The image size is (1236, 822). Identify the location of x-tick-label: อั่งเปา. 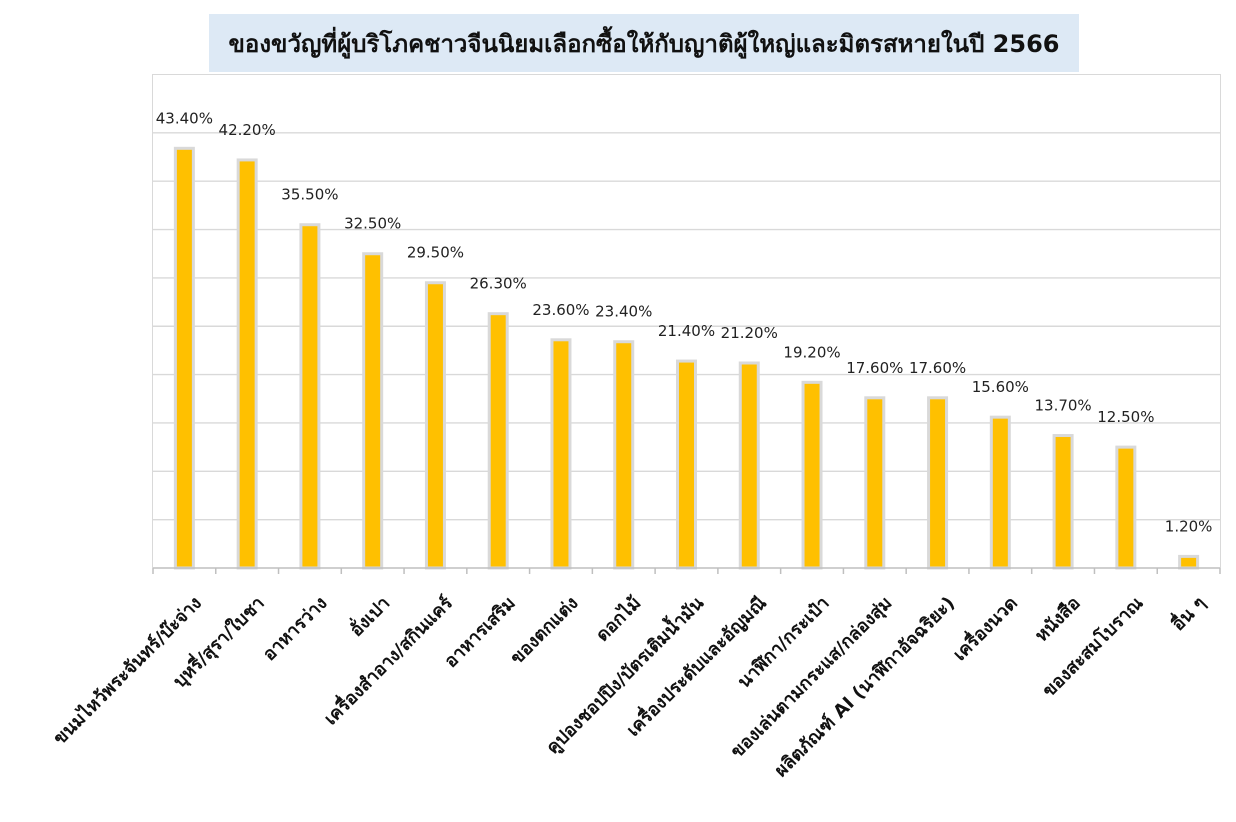
(369, 616).